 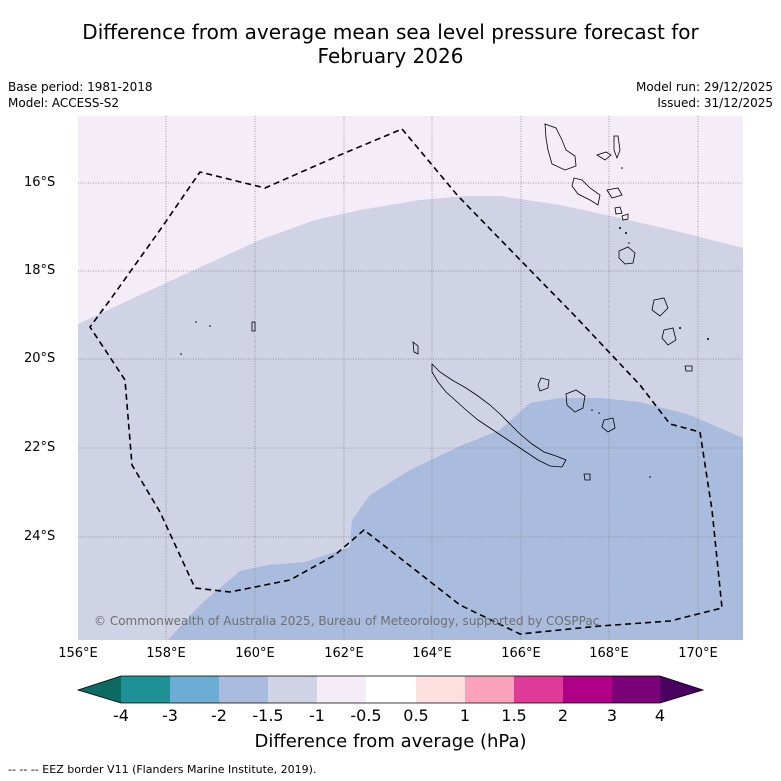 What do you see at coordinates (121, 715) in the screenshot?
I see `colorbar-label: -4` at bounding box center [121, 715].